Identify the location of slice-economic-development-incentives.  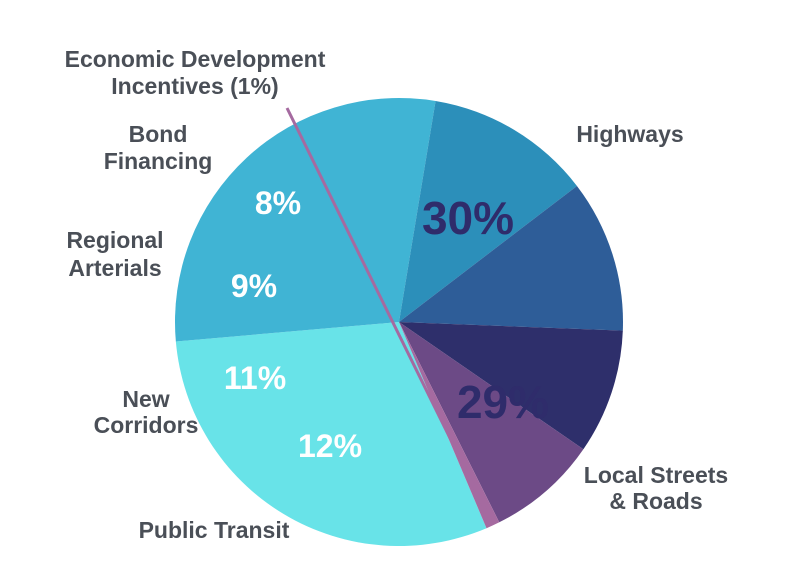
(449, 425).